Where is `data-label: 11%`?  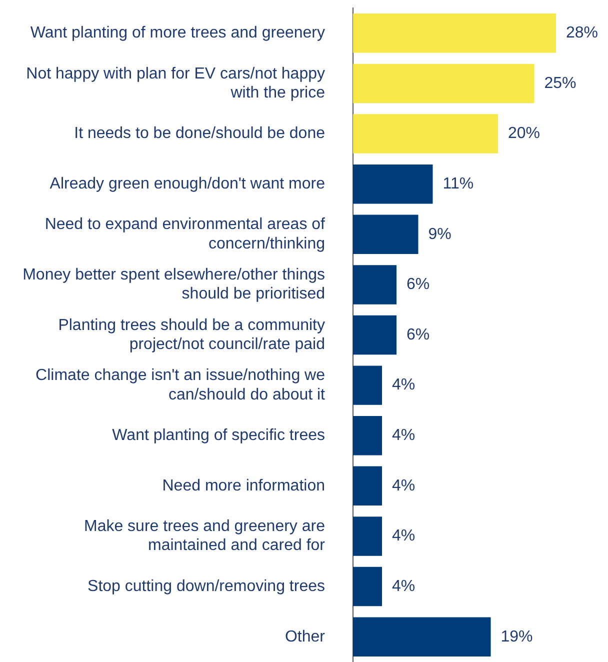 data-label: 11% is located at coordinates (458, 183).